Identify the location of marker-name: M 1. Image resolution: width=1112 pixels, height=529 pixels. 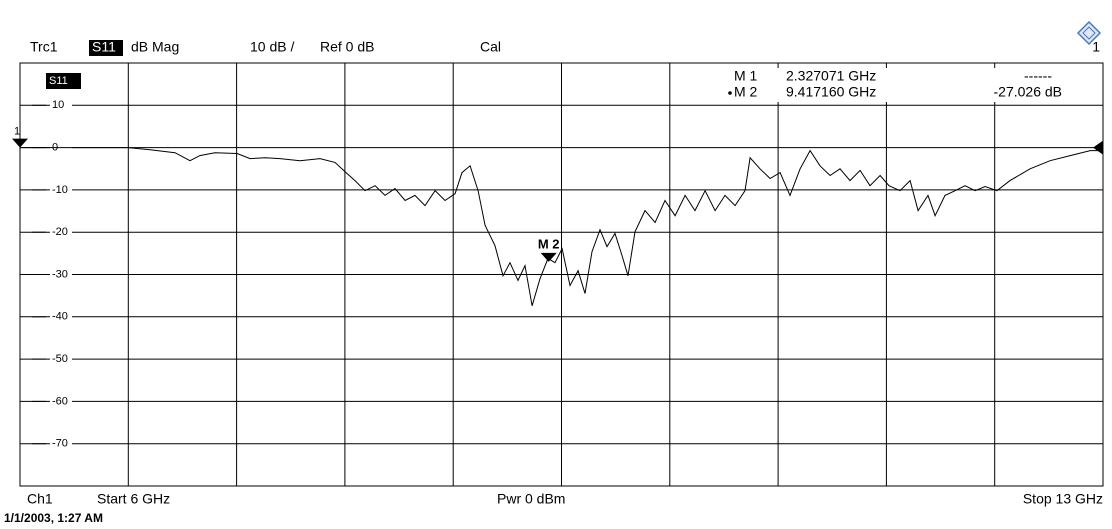
(746, 76).